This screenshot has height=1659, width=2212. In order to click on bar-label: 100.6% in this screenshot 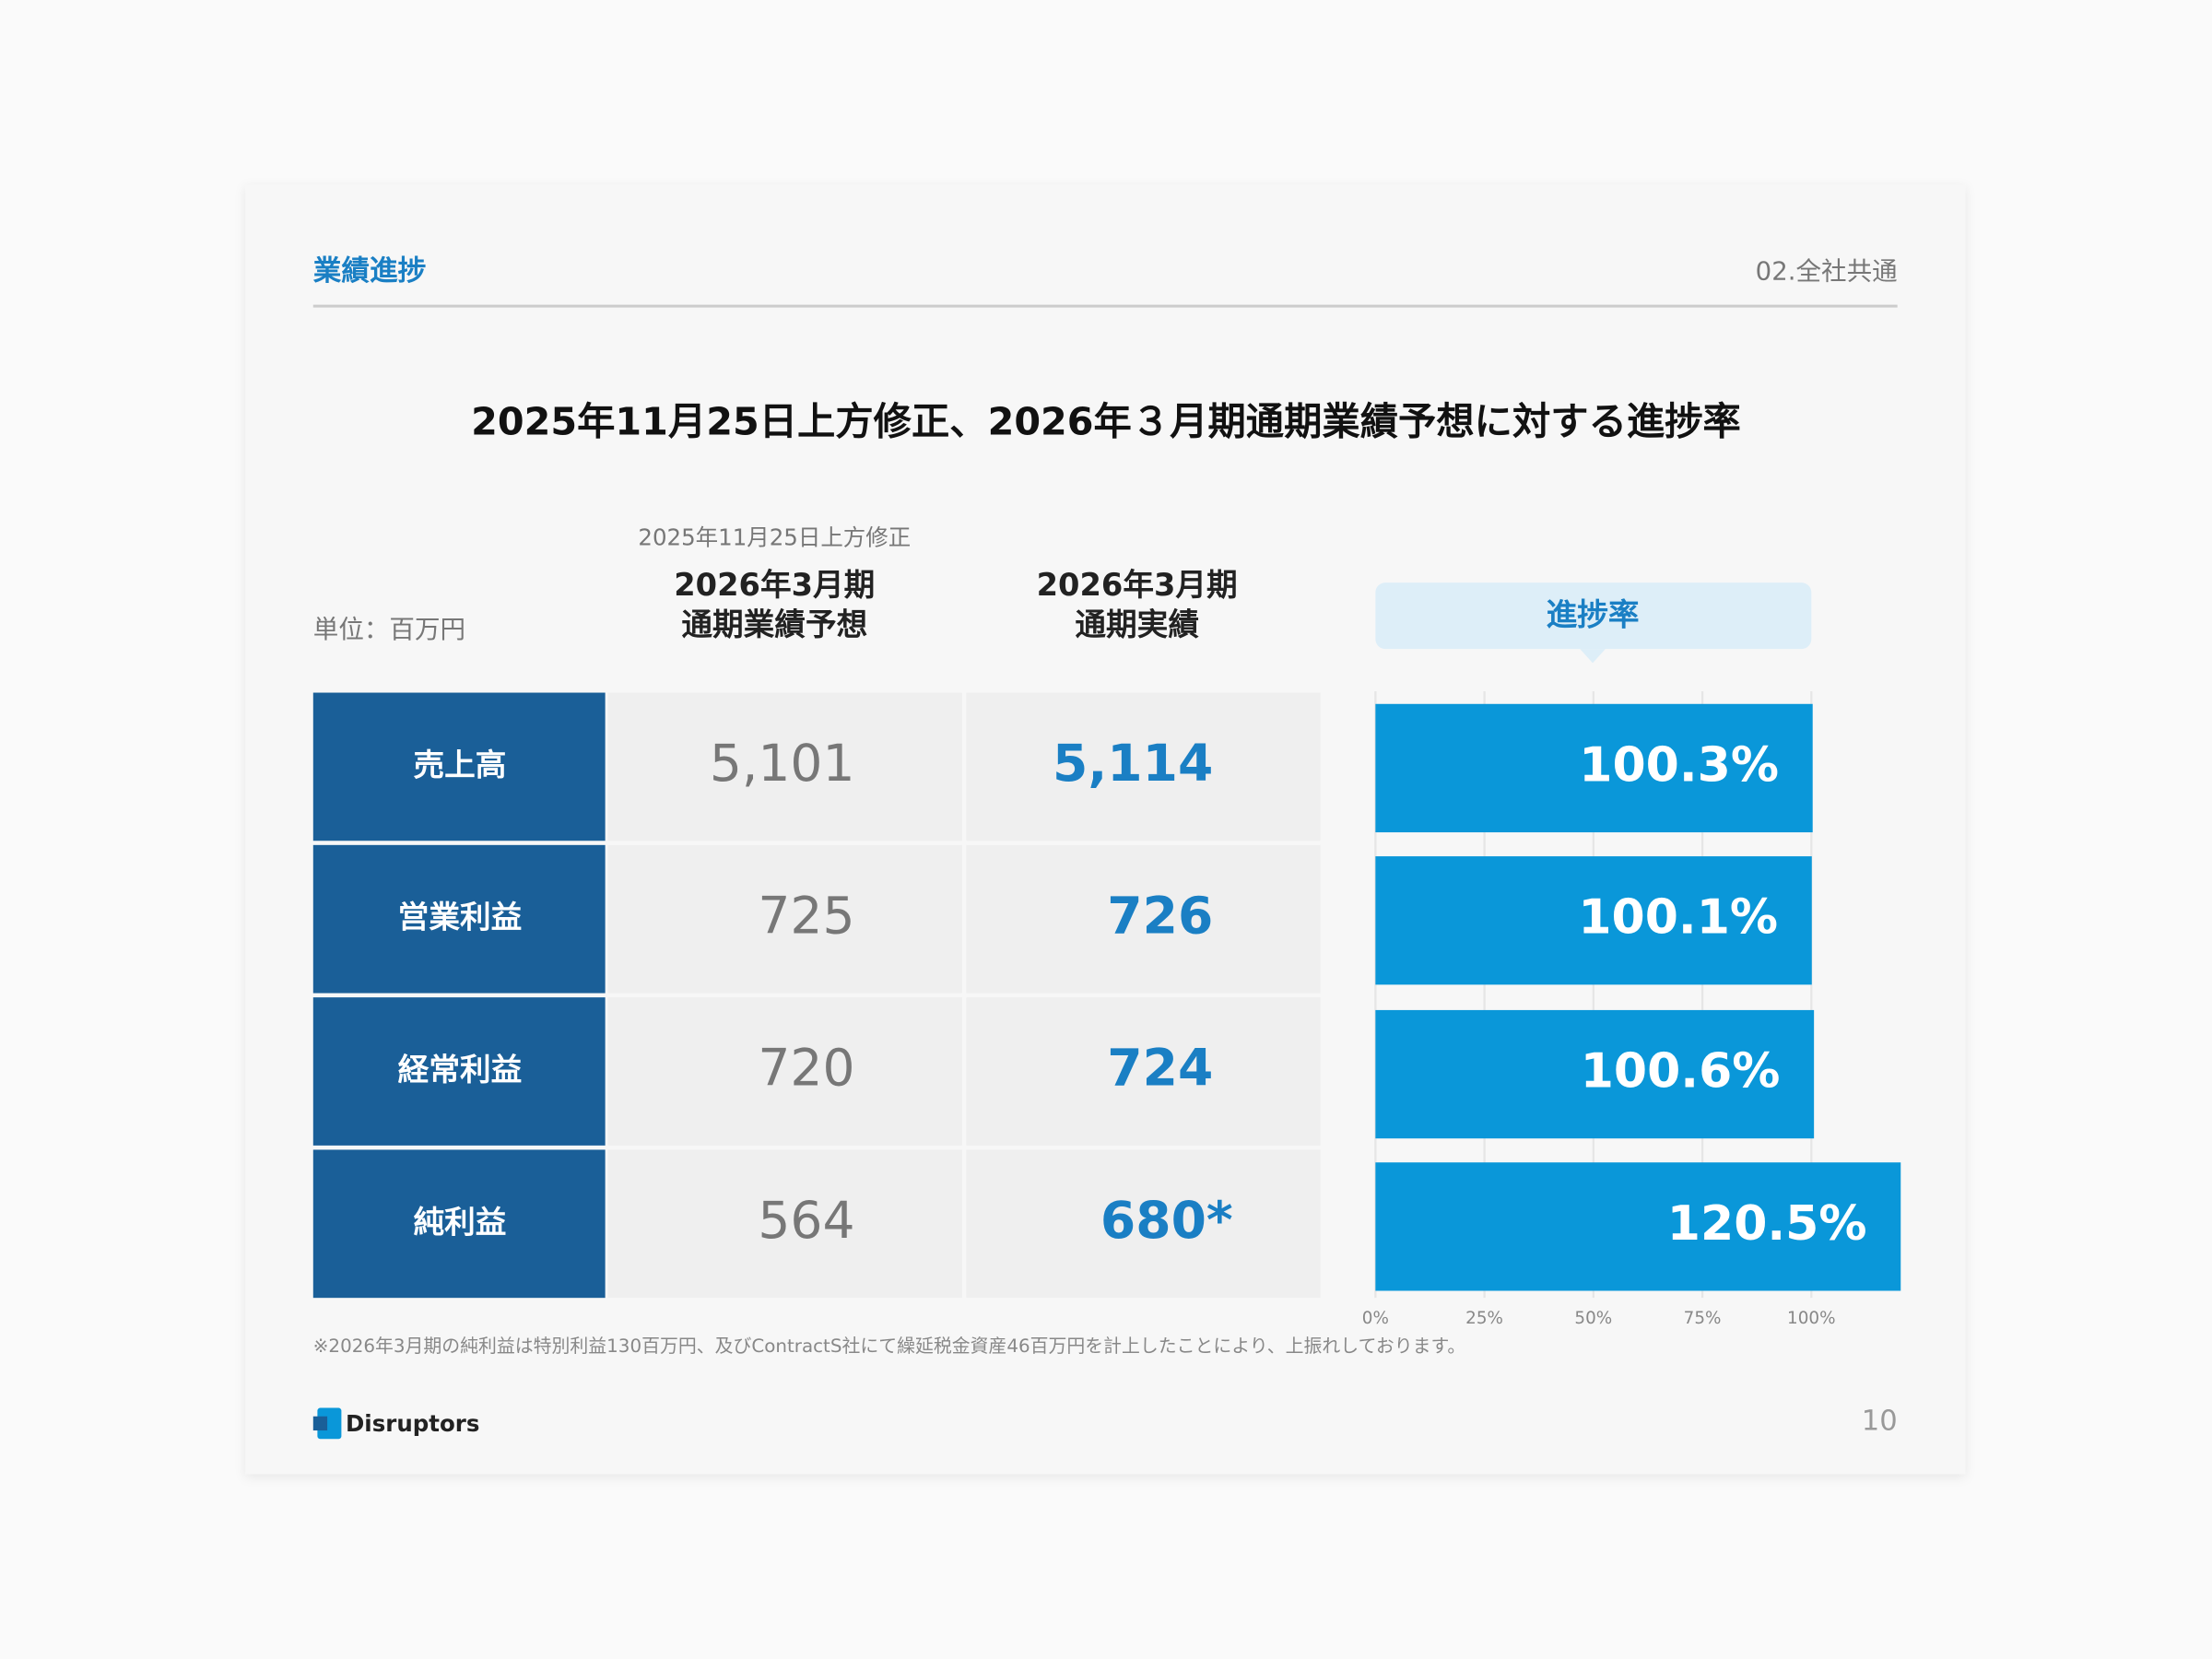, I will do `click(1681, 1072)`.